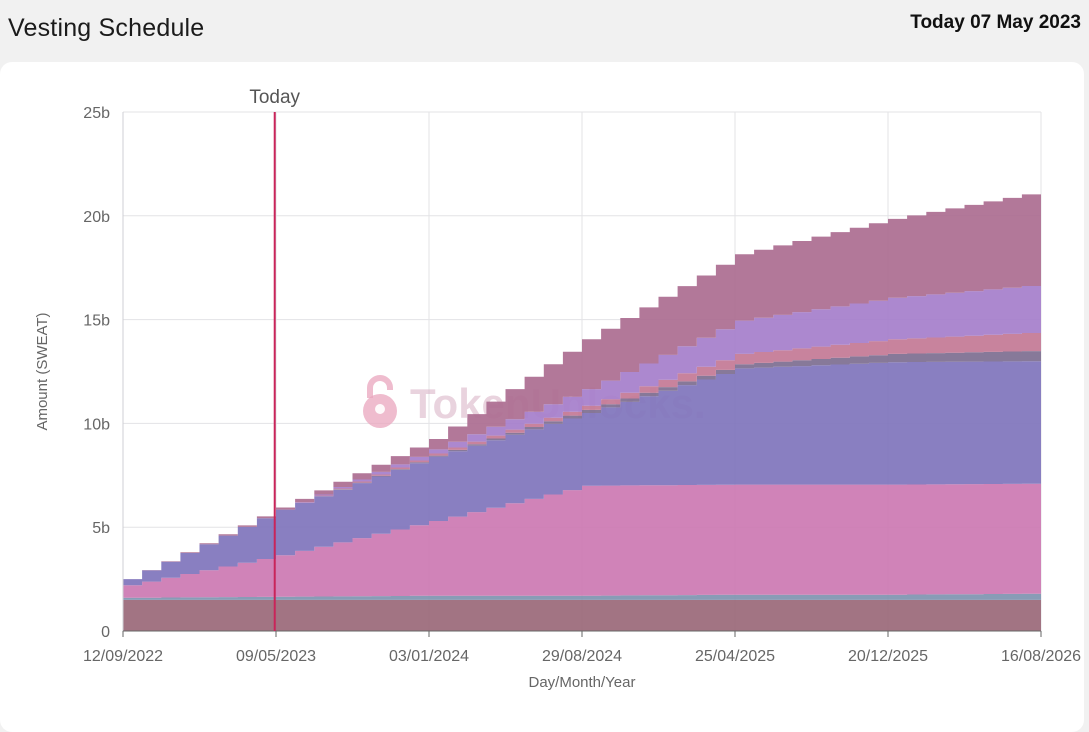 This screenshot has width=1089, height=732. I want to click on y-tick-label: 0, so click(105, 632).